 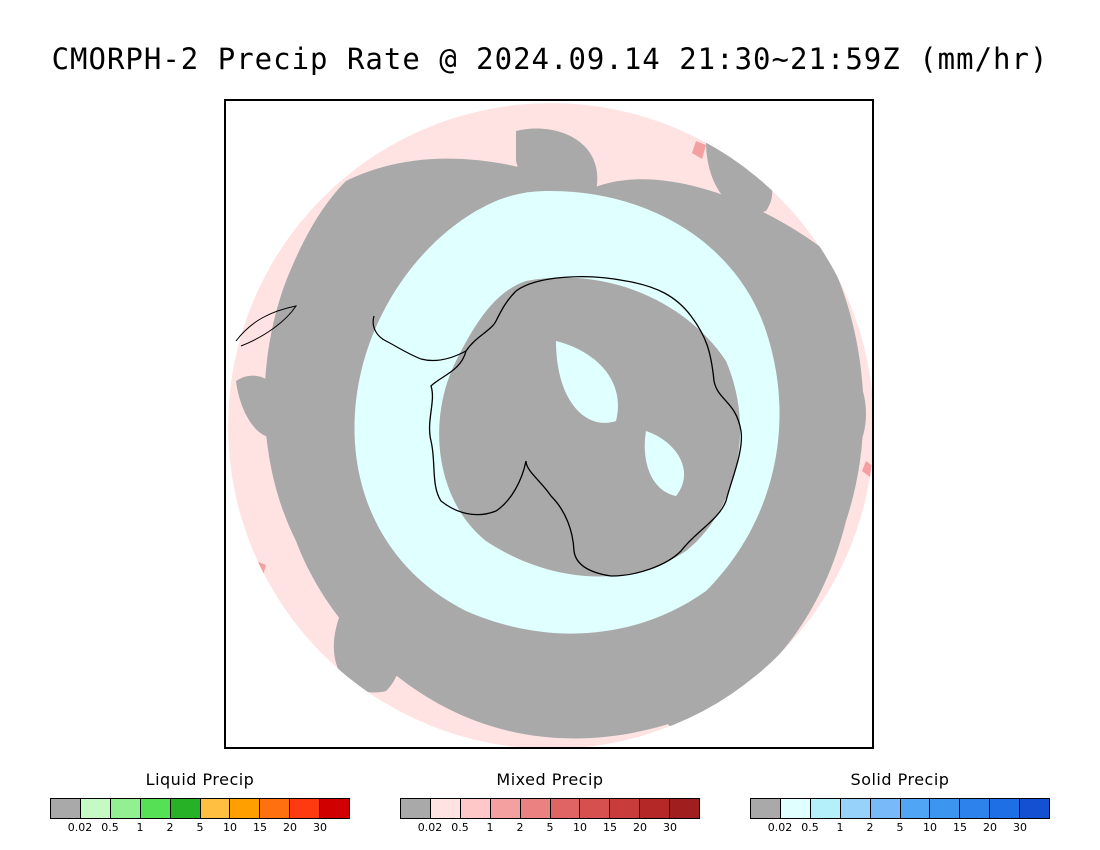 What do you see at coordinates (266, 326) in the screenshot?
I see `south-america-tip` at bounding box center [266, 326].